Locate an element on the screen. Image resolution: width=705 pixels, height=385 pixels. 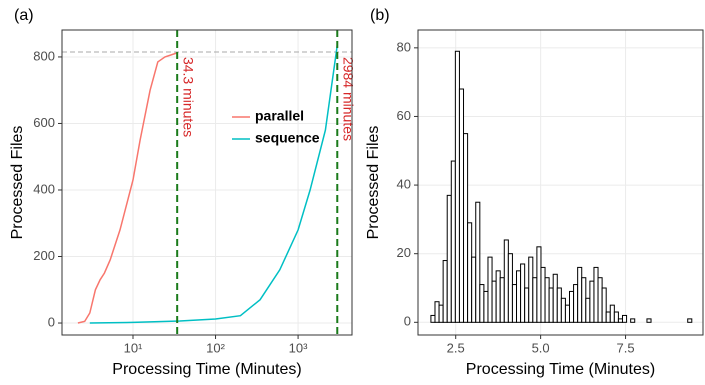
x-tick-label: 10¹ is located at coordinates (133, 347).